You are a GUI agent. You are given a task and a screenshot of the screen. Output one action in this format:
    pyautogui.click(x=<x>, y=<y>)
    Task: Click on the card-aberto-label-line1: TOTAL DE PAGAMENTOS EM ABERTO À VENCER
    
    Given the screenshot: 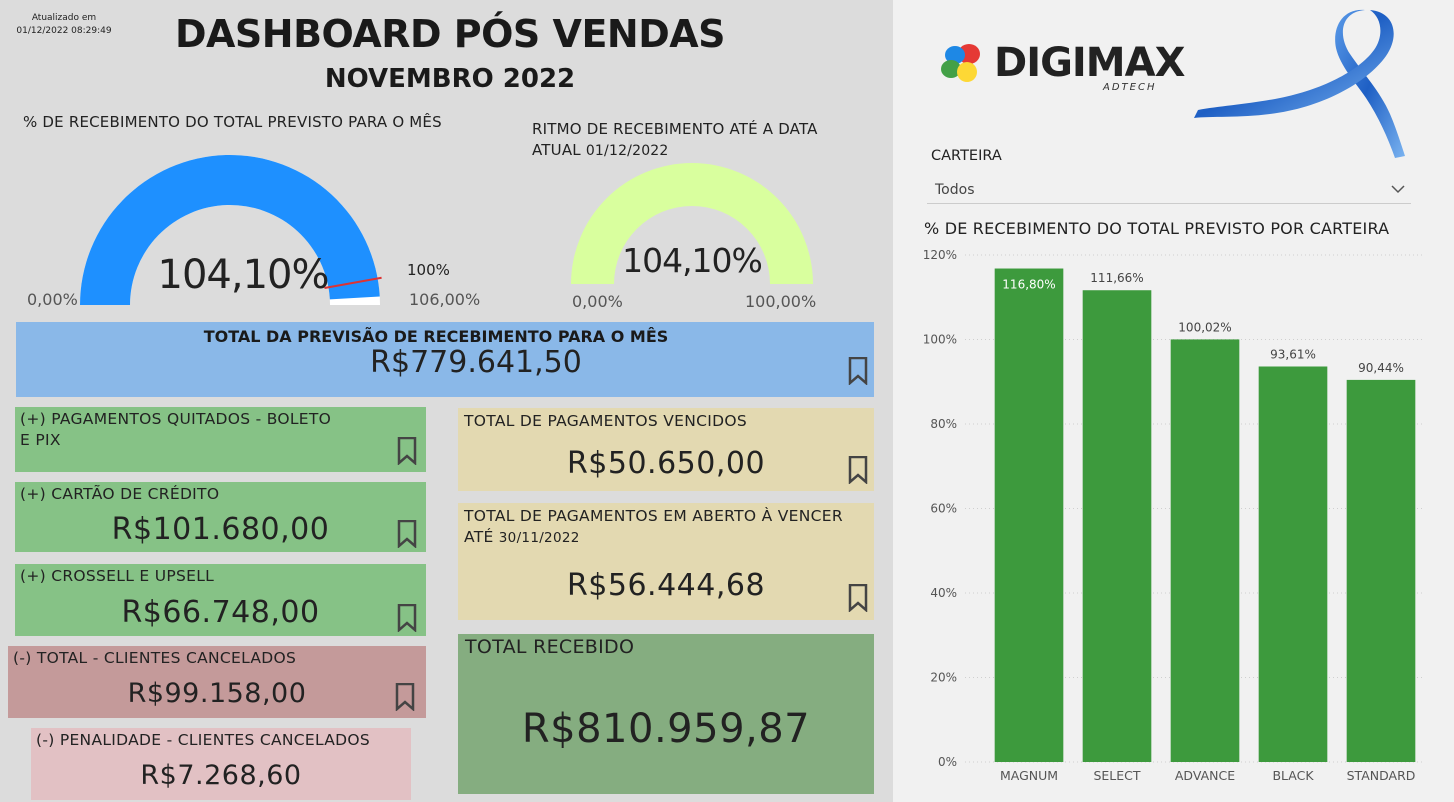 What is the action you would take?
    pyautogui.click(x=653, y=516)
    